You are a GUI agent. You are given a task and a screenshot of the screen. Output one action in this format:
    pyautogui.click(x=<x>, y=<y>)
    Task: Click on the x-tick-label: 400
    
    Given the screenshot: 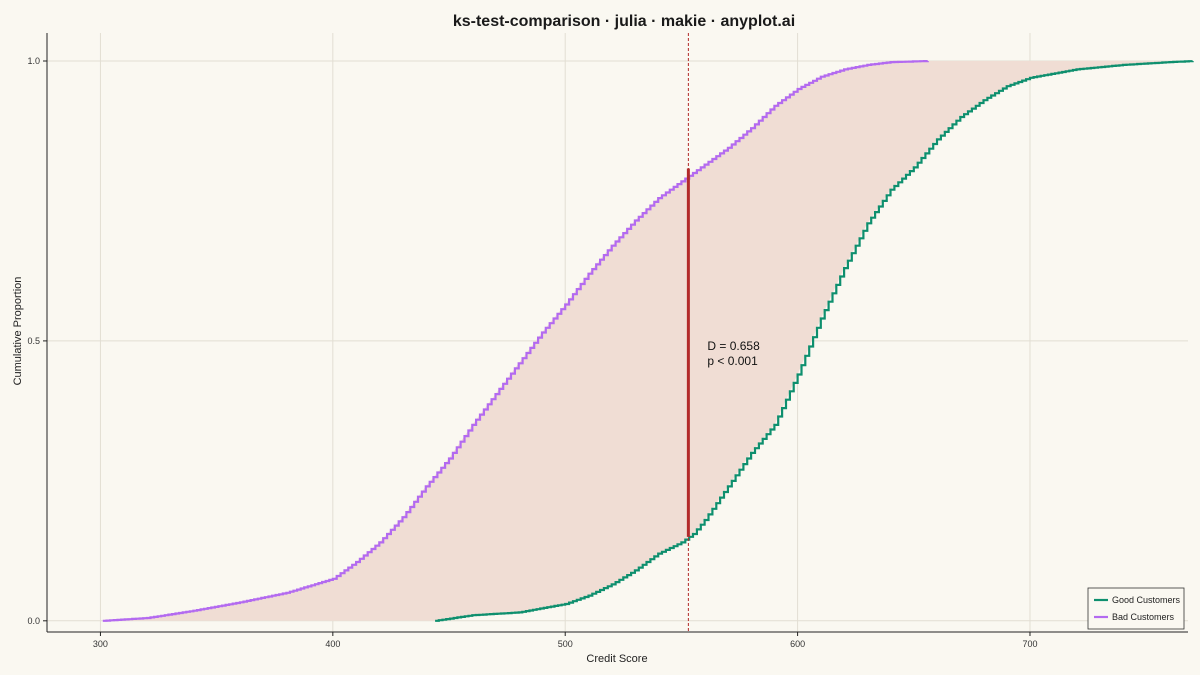 What is the action you would take?
    pyautogui.click(x=332, y=644)
    